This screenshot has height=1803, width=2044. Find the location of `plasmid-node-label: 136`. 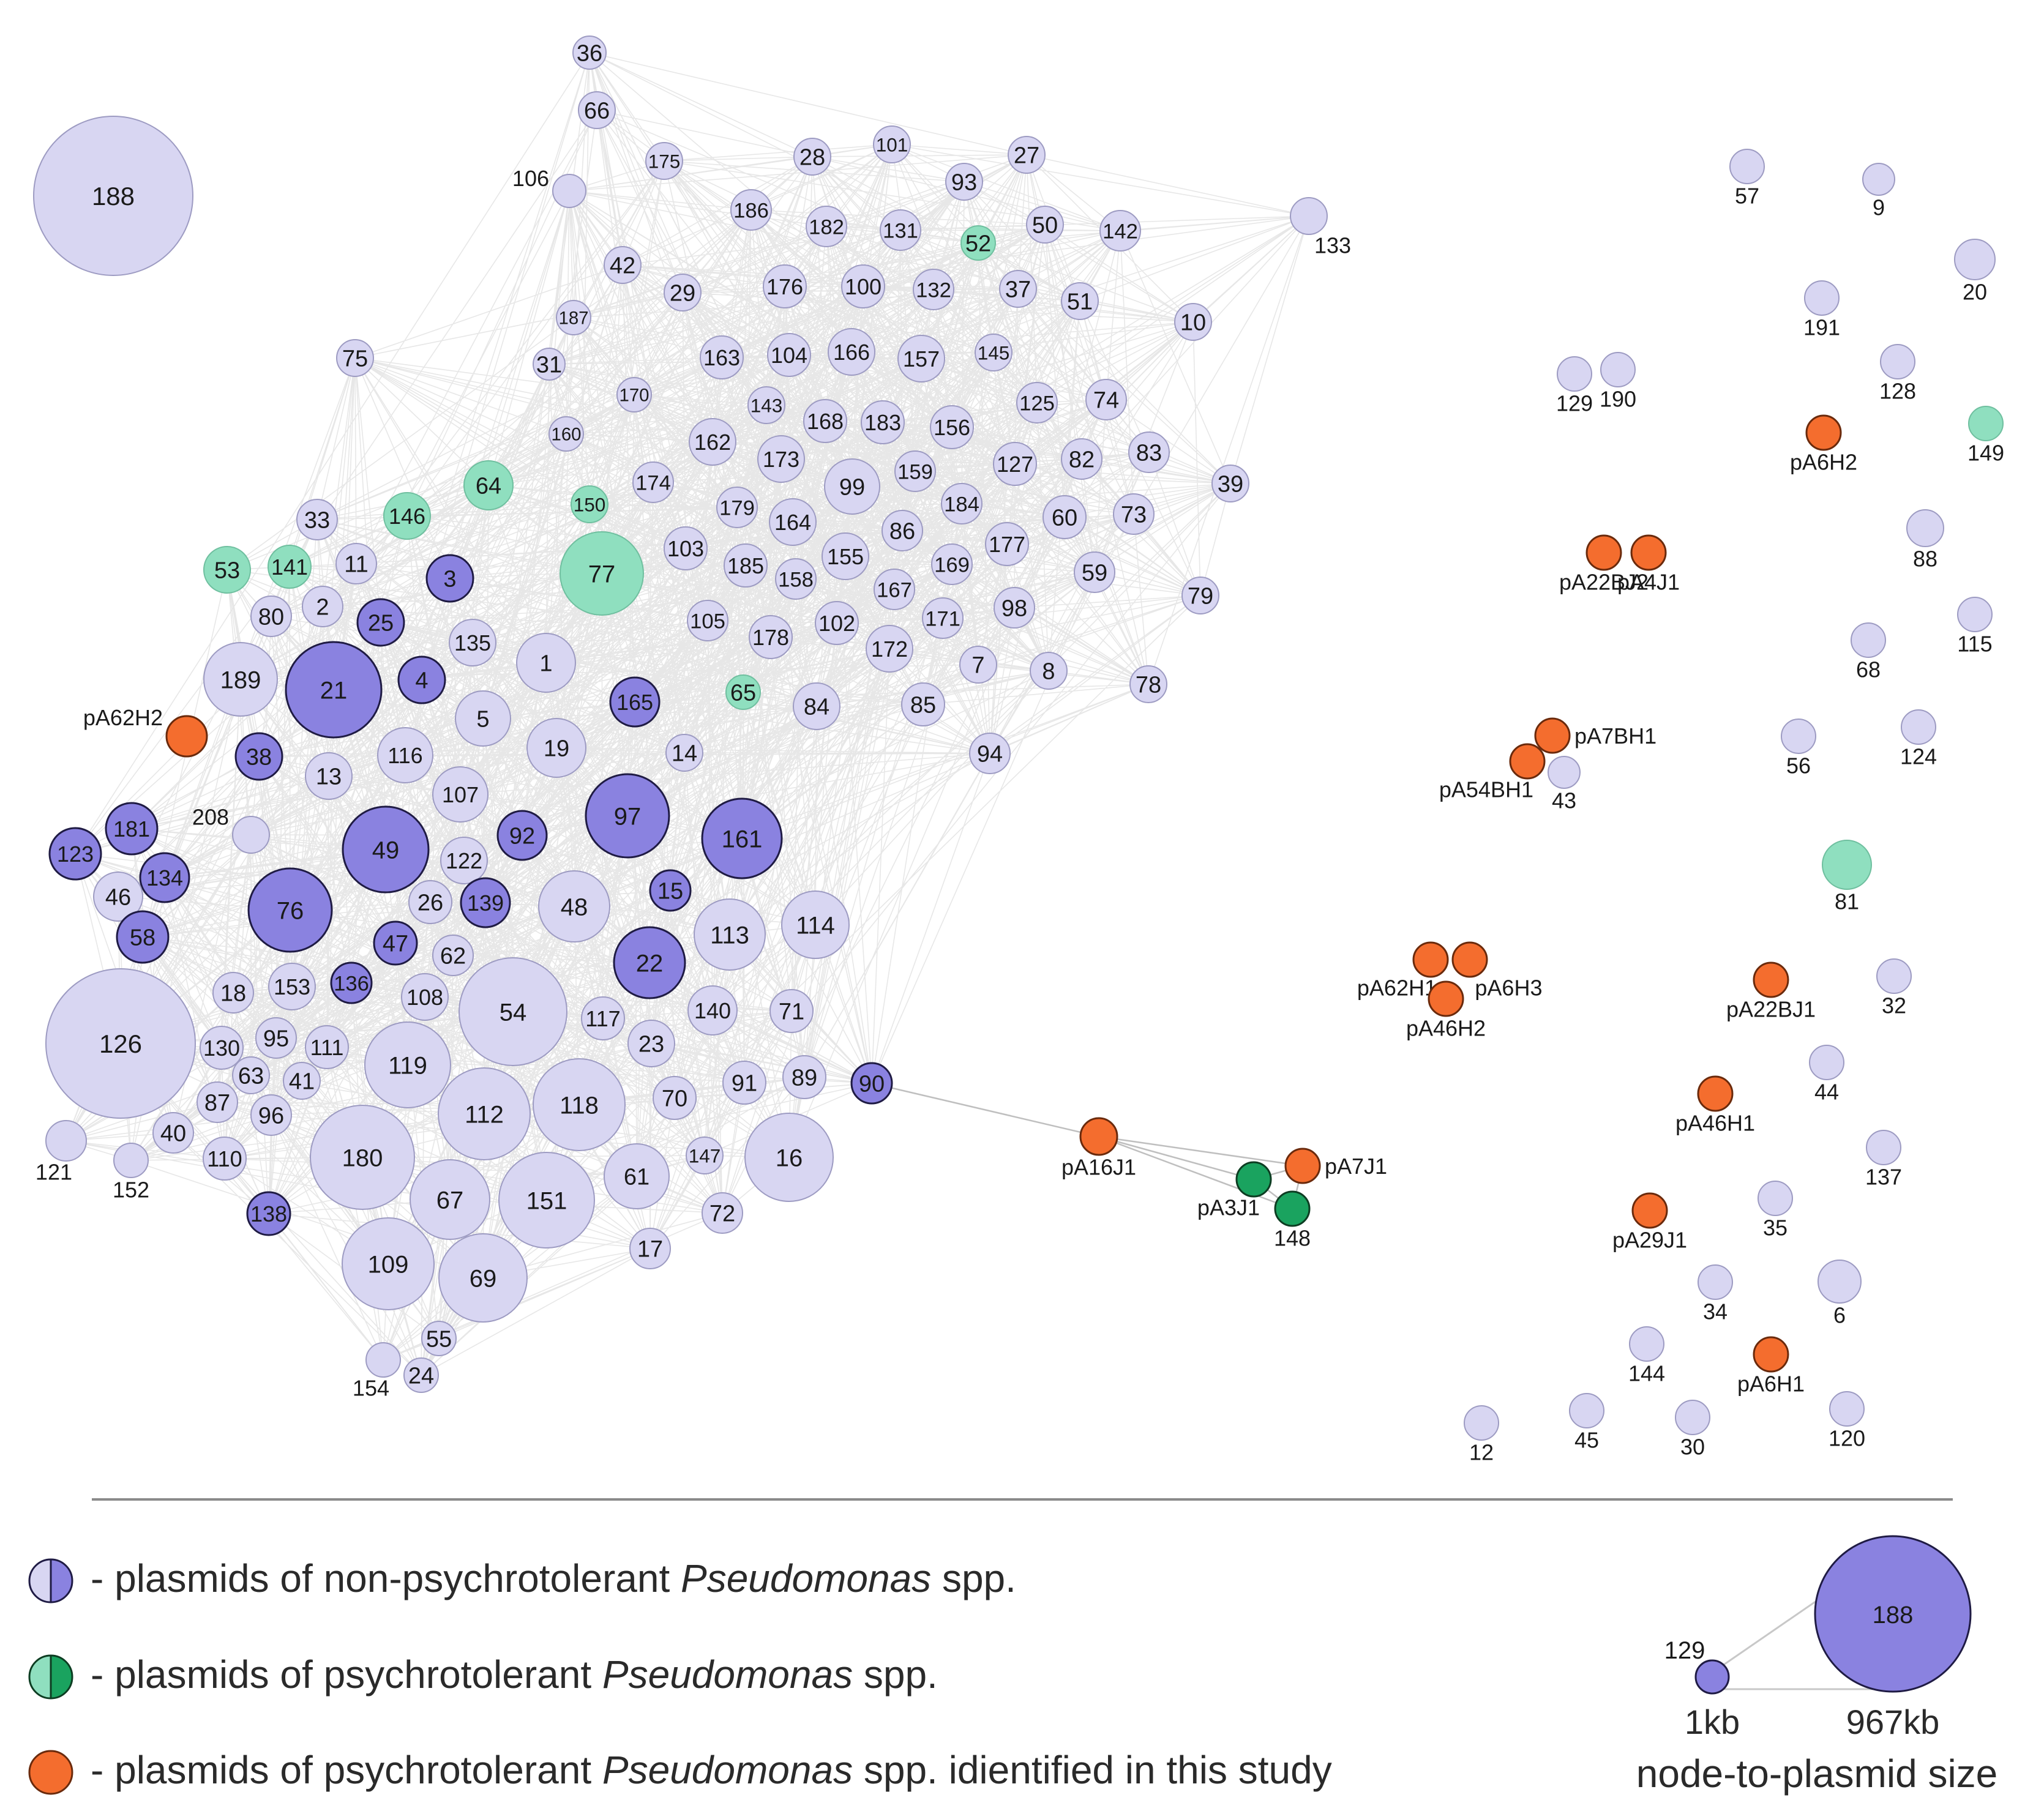

plasmid-node-label: 136 is located at coordinates (351, 984).